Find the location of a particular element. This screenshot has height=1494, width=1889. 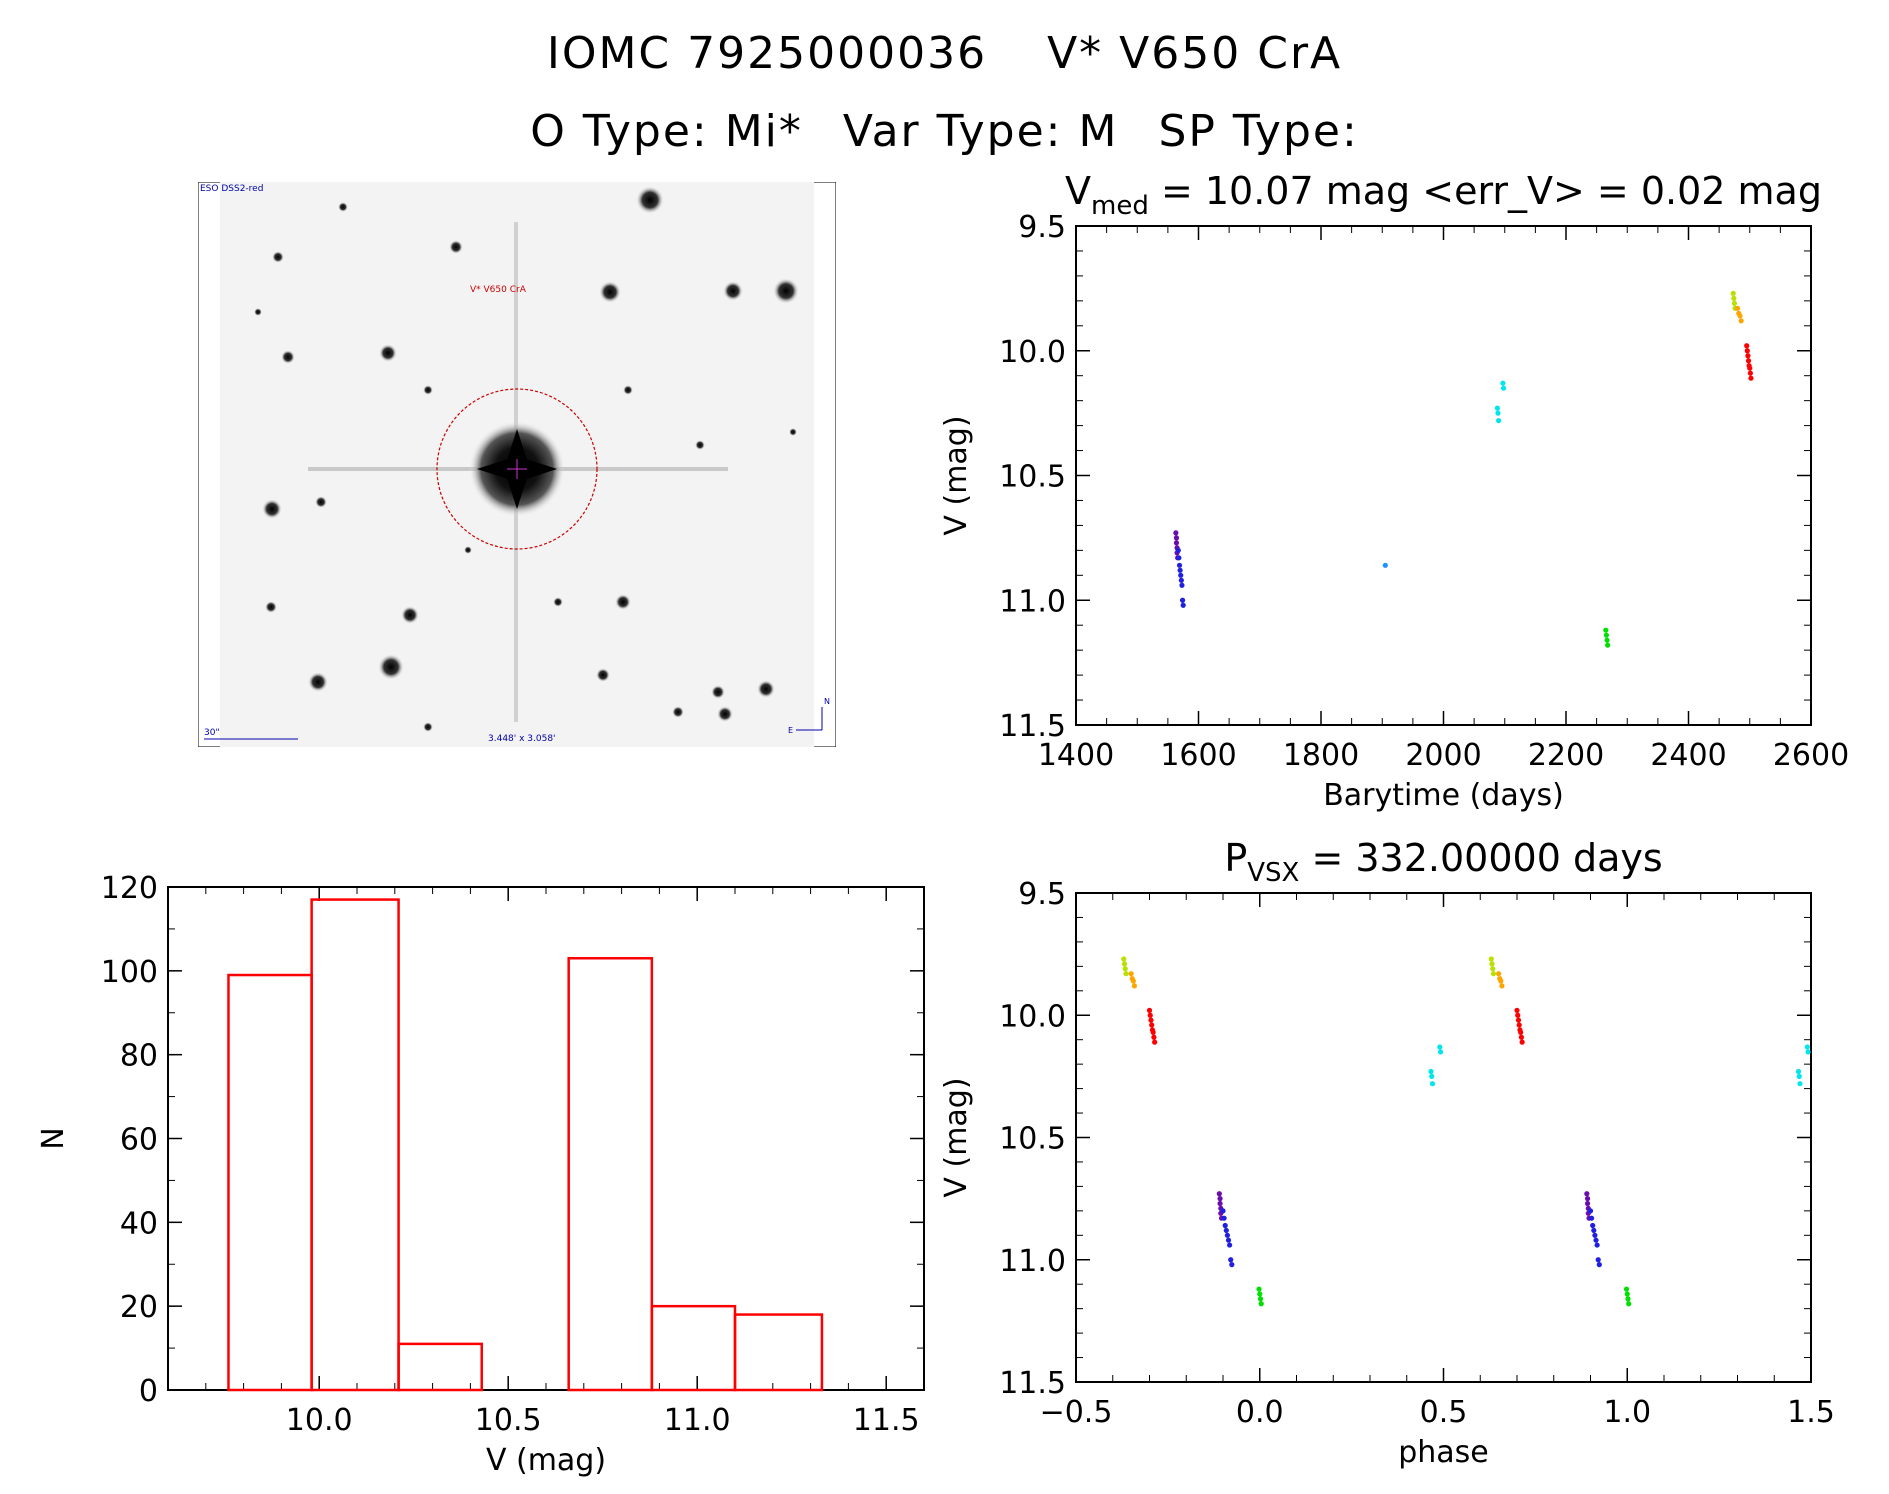

y-tick-label: 9.5 is located at coordinates (1042, 227).